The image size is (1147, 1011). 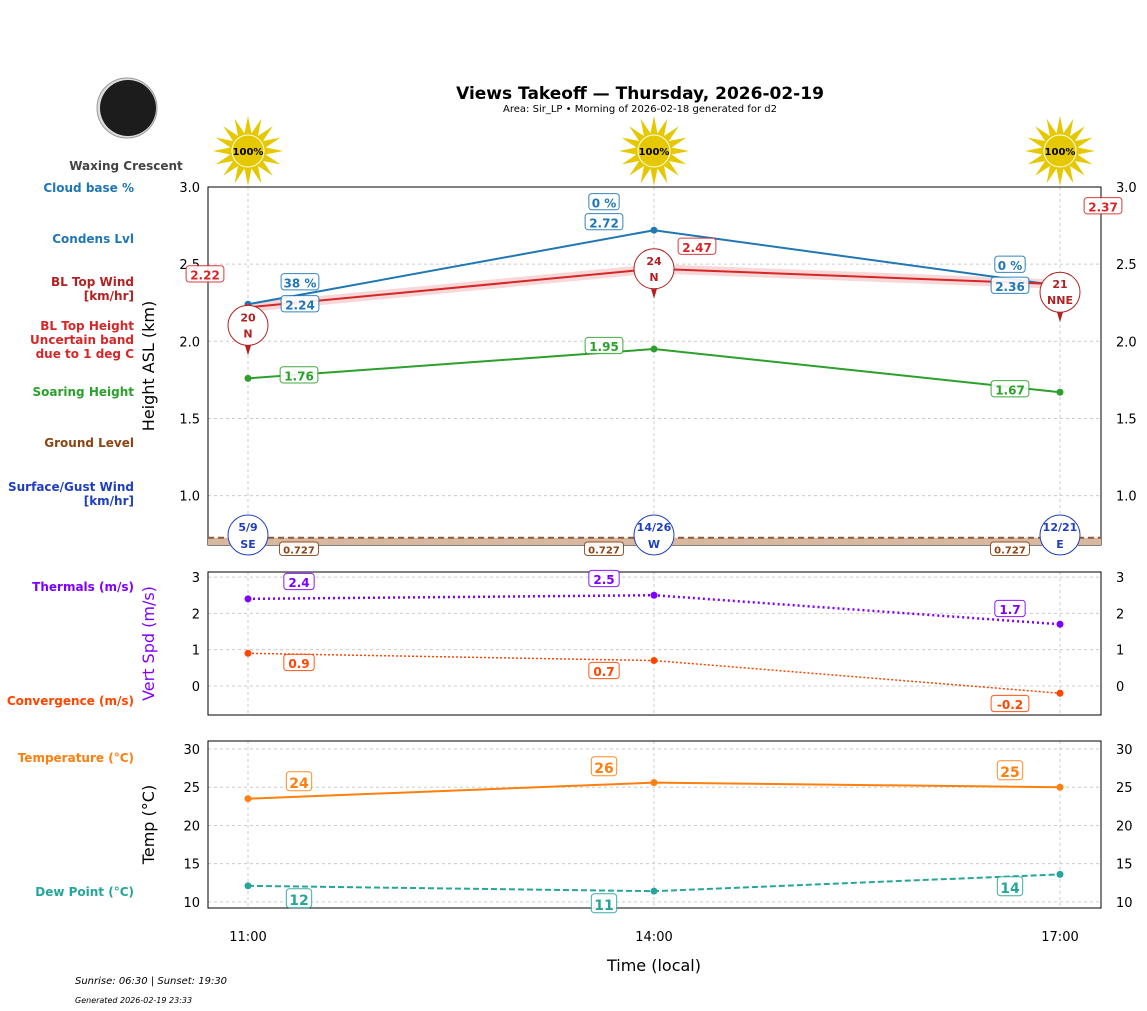 I want to click on y-tick-label-right: 10, so click(x=1124, y=903).